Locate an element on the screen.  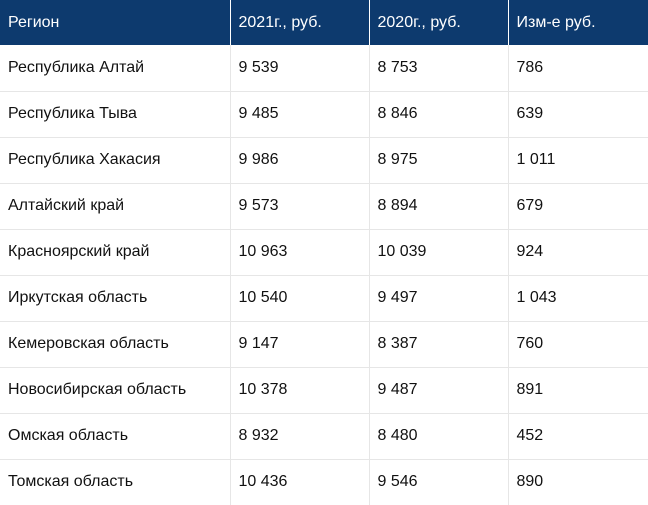
table-row: Томская область 10 436 9 546 890 is located at coordinates (324, 482).